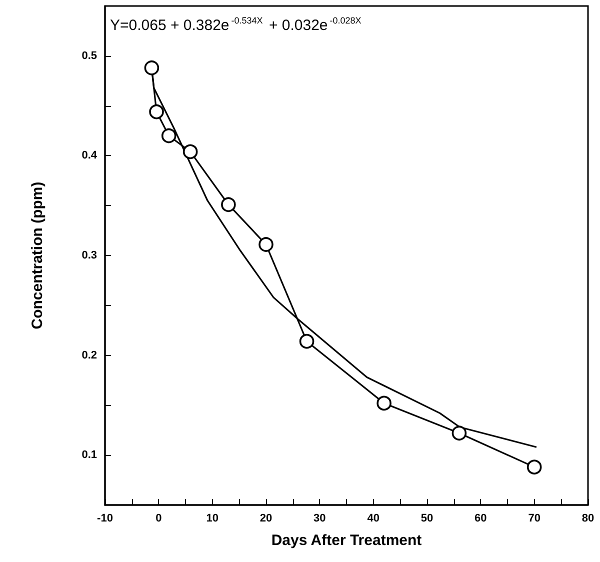  I want to click on x-tick-label: 50, so click(427, 518).